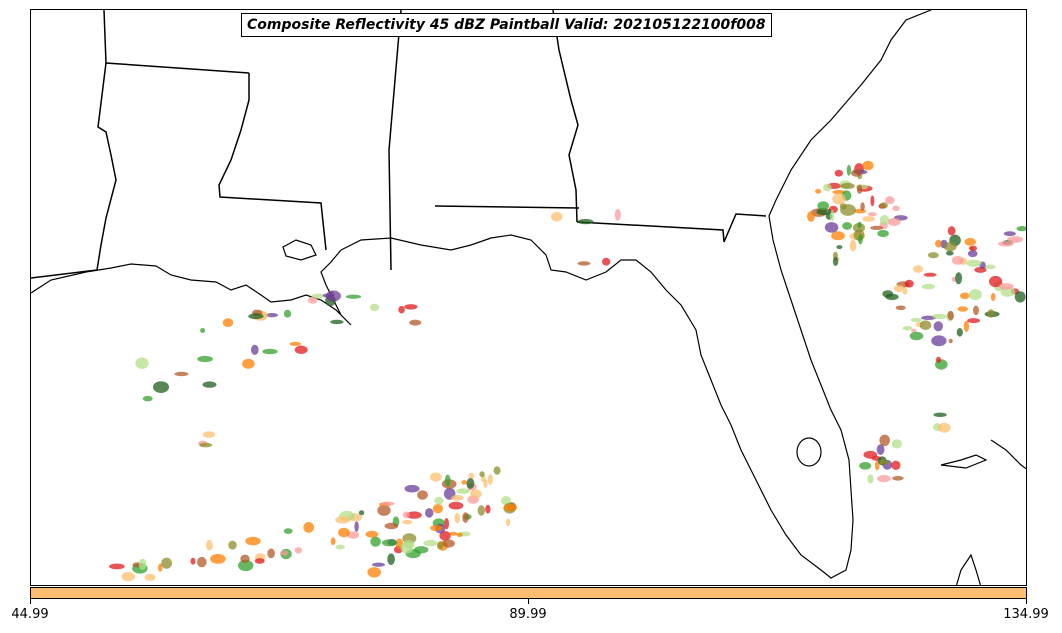  I want to click on coast-bottom-right, so click(968, 569).